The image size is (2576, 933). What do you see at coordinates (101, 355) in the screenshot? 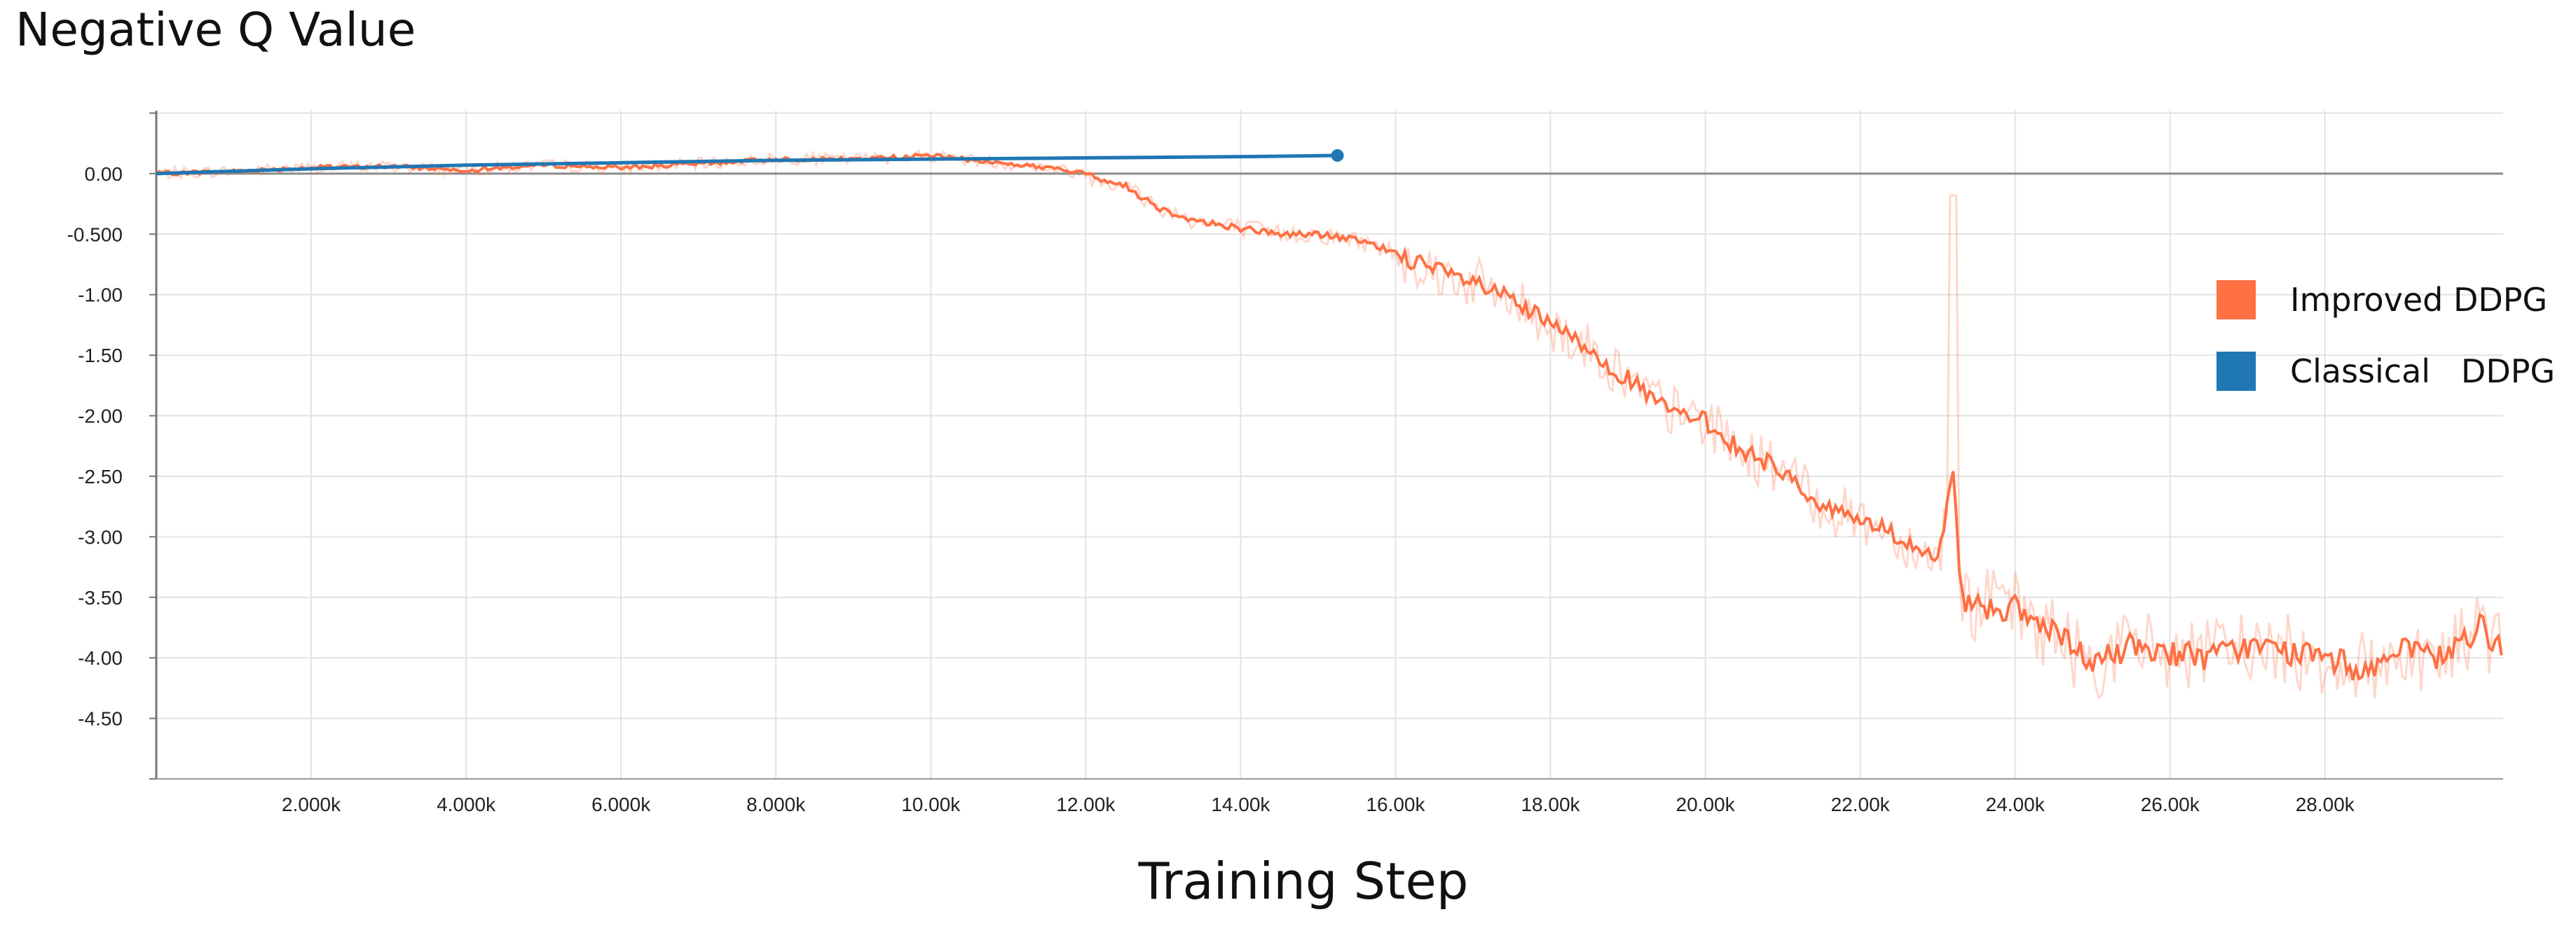
I see `y-tick-label: -1.50` at bounding box center [101, 355].